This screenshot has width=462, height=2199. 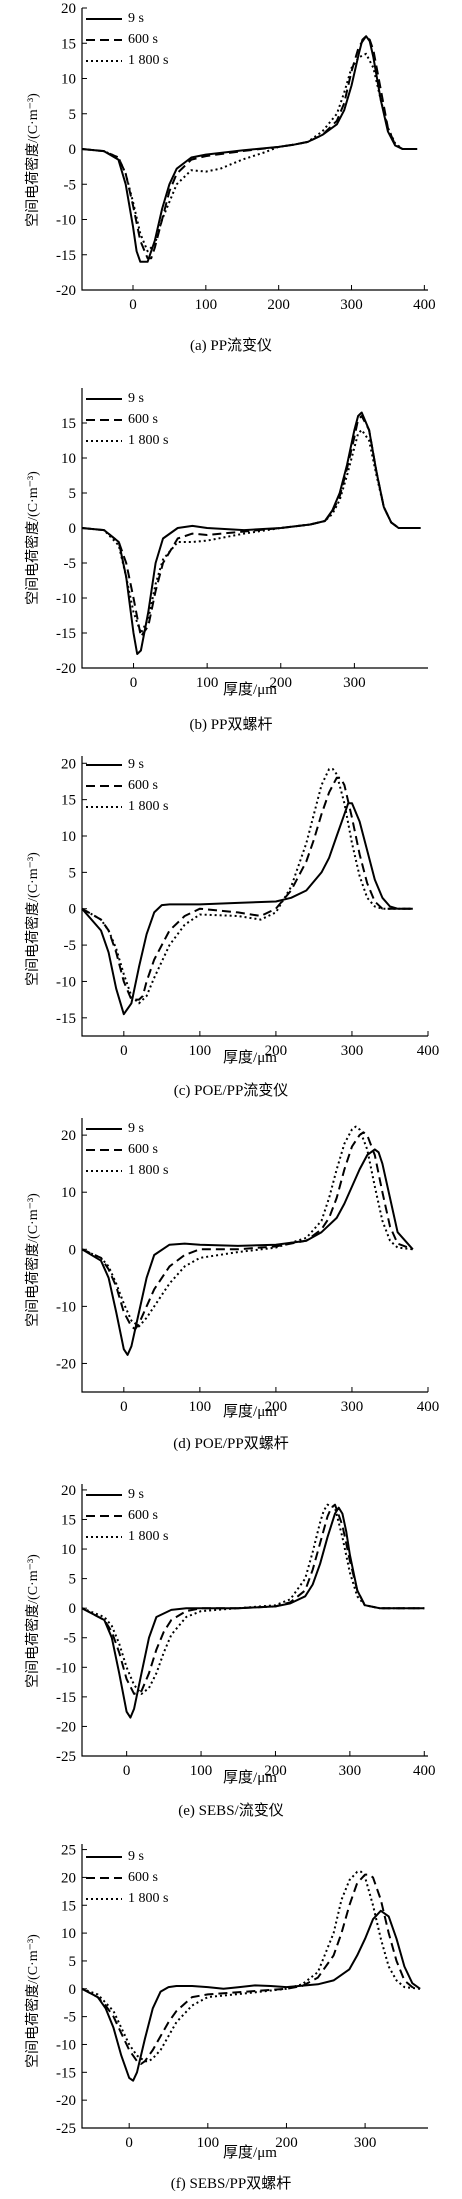 I want to click on chart-legend-e: 9 s 600 s 1 800 s, so click(x=127, y=1515).